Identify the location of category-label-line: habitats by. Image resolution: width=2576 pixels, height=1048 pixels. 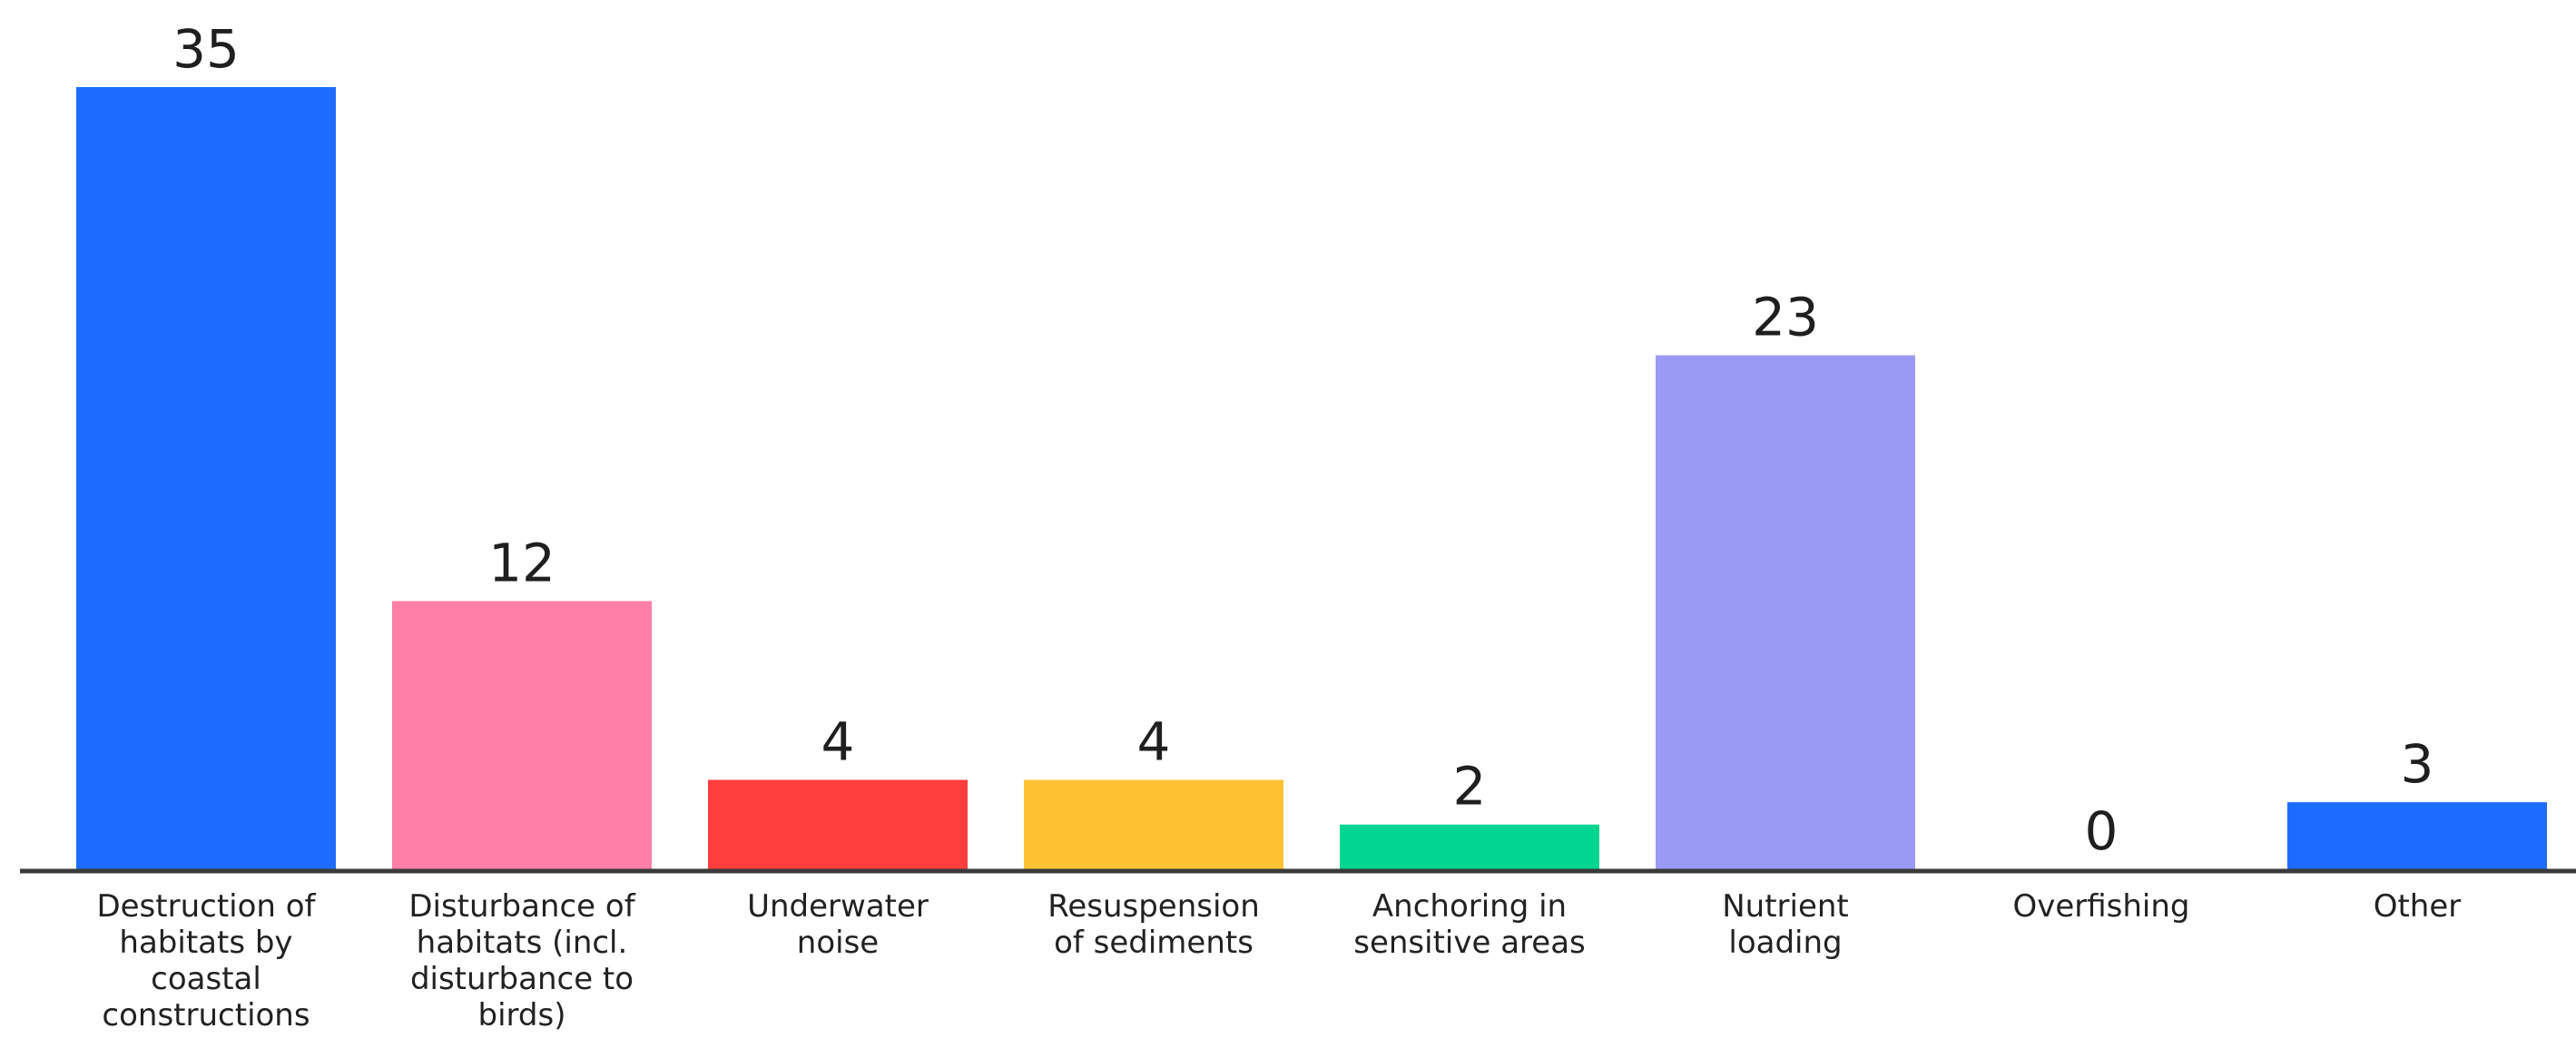
(205, 943).